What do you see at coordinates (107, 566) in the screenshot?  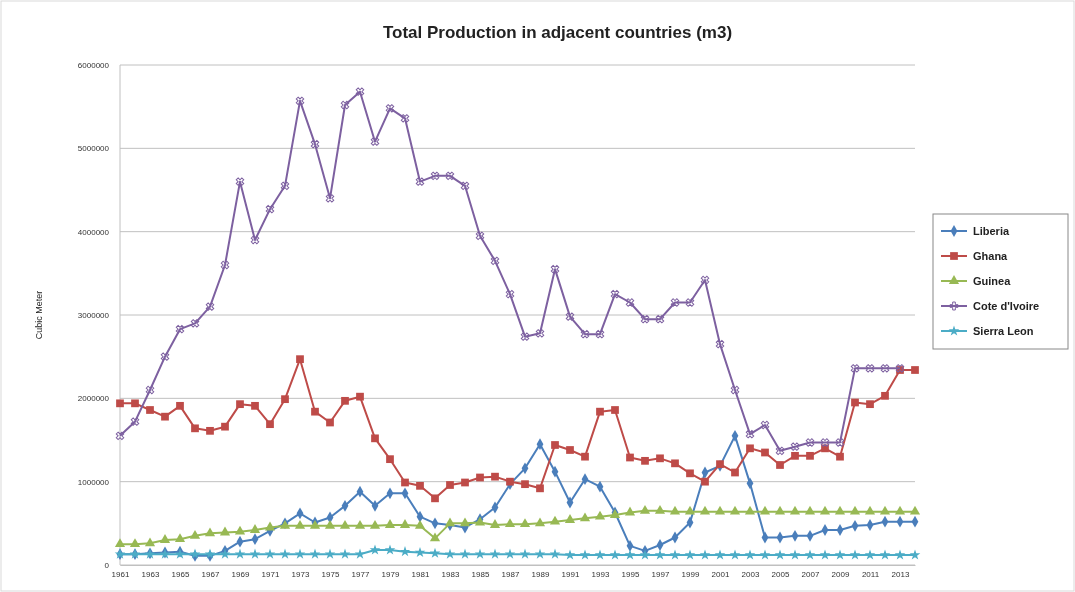 I see `y-tick-label: 0` at bounding box center [107, 566].